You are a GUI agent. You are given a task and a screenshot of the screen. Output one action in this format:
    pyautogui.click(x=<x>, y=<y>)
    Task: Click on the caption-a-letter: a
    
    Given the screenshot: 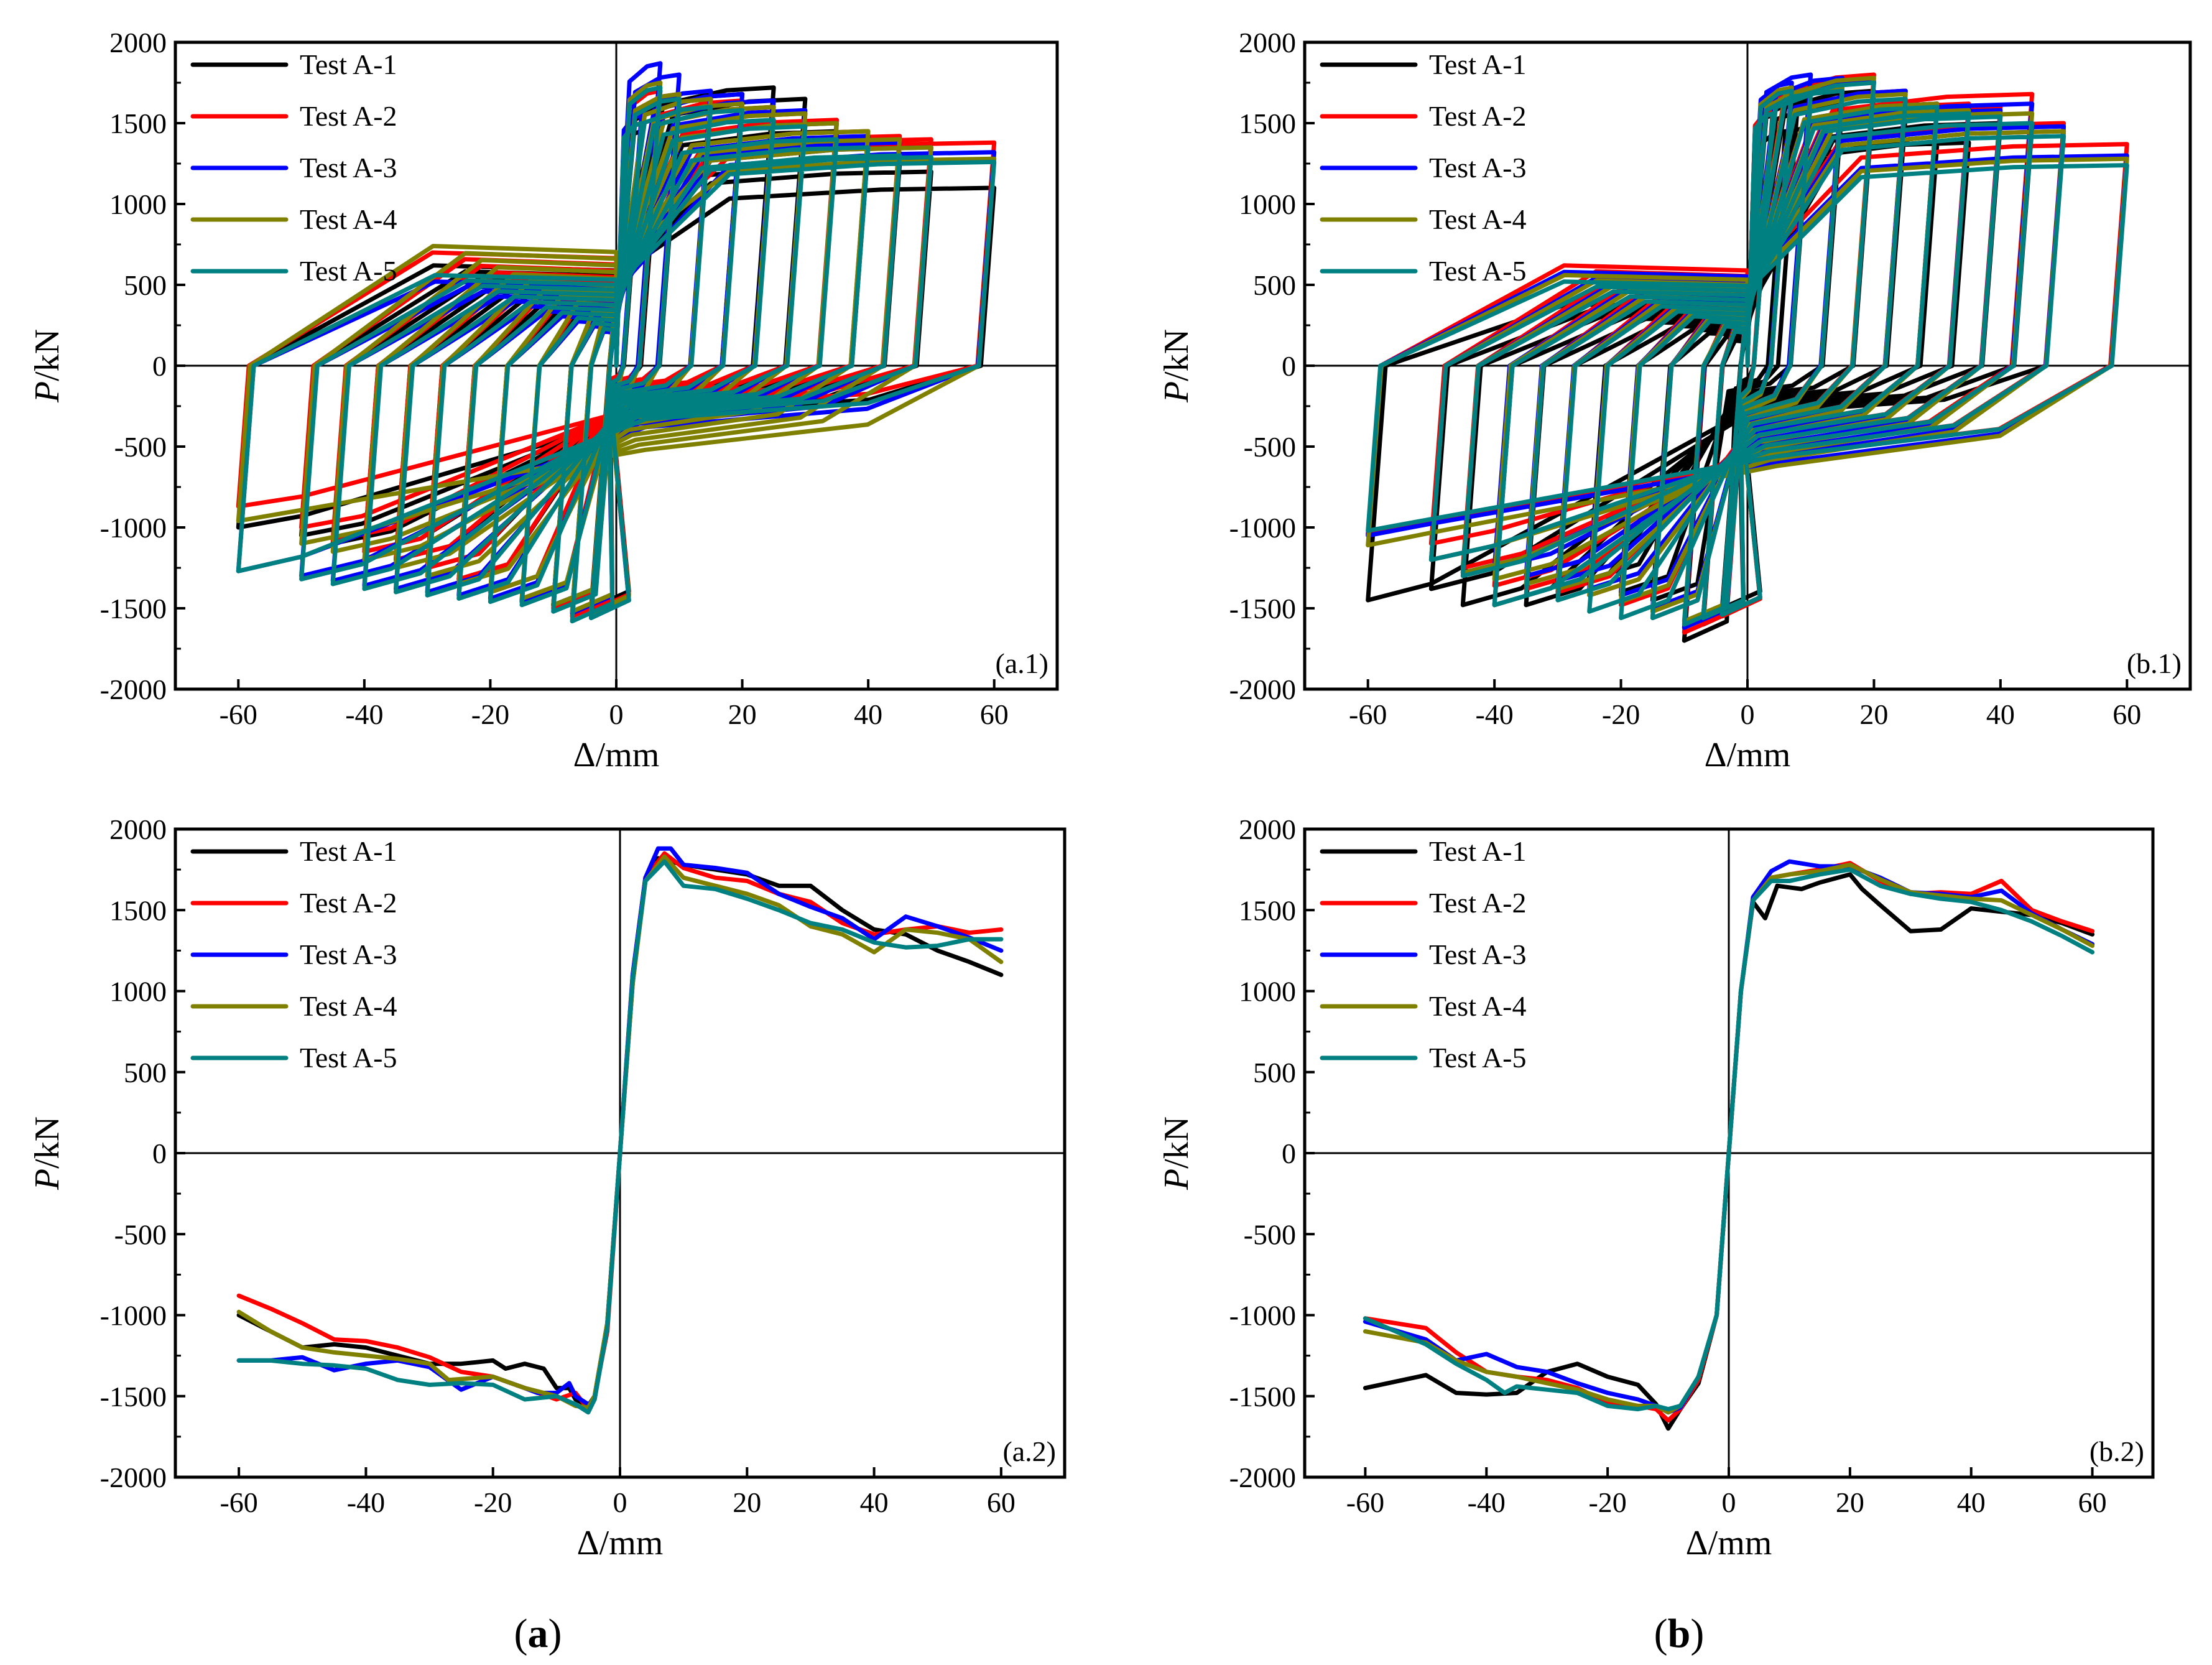 What is the action you would take?
    pyautogui.click(x=538, y=1633)
    